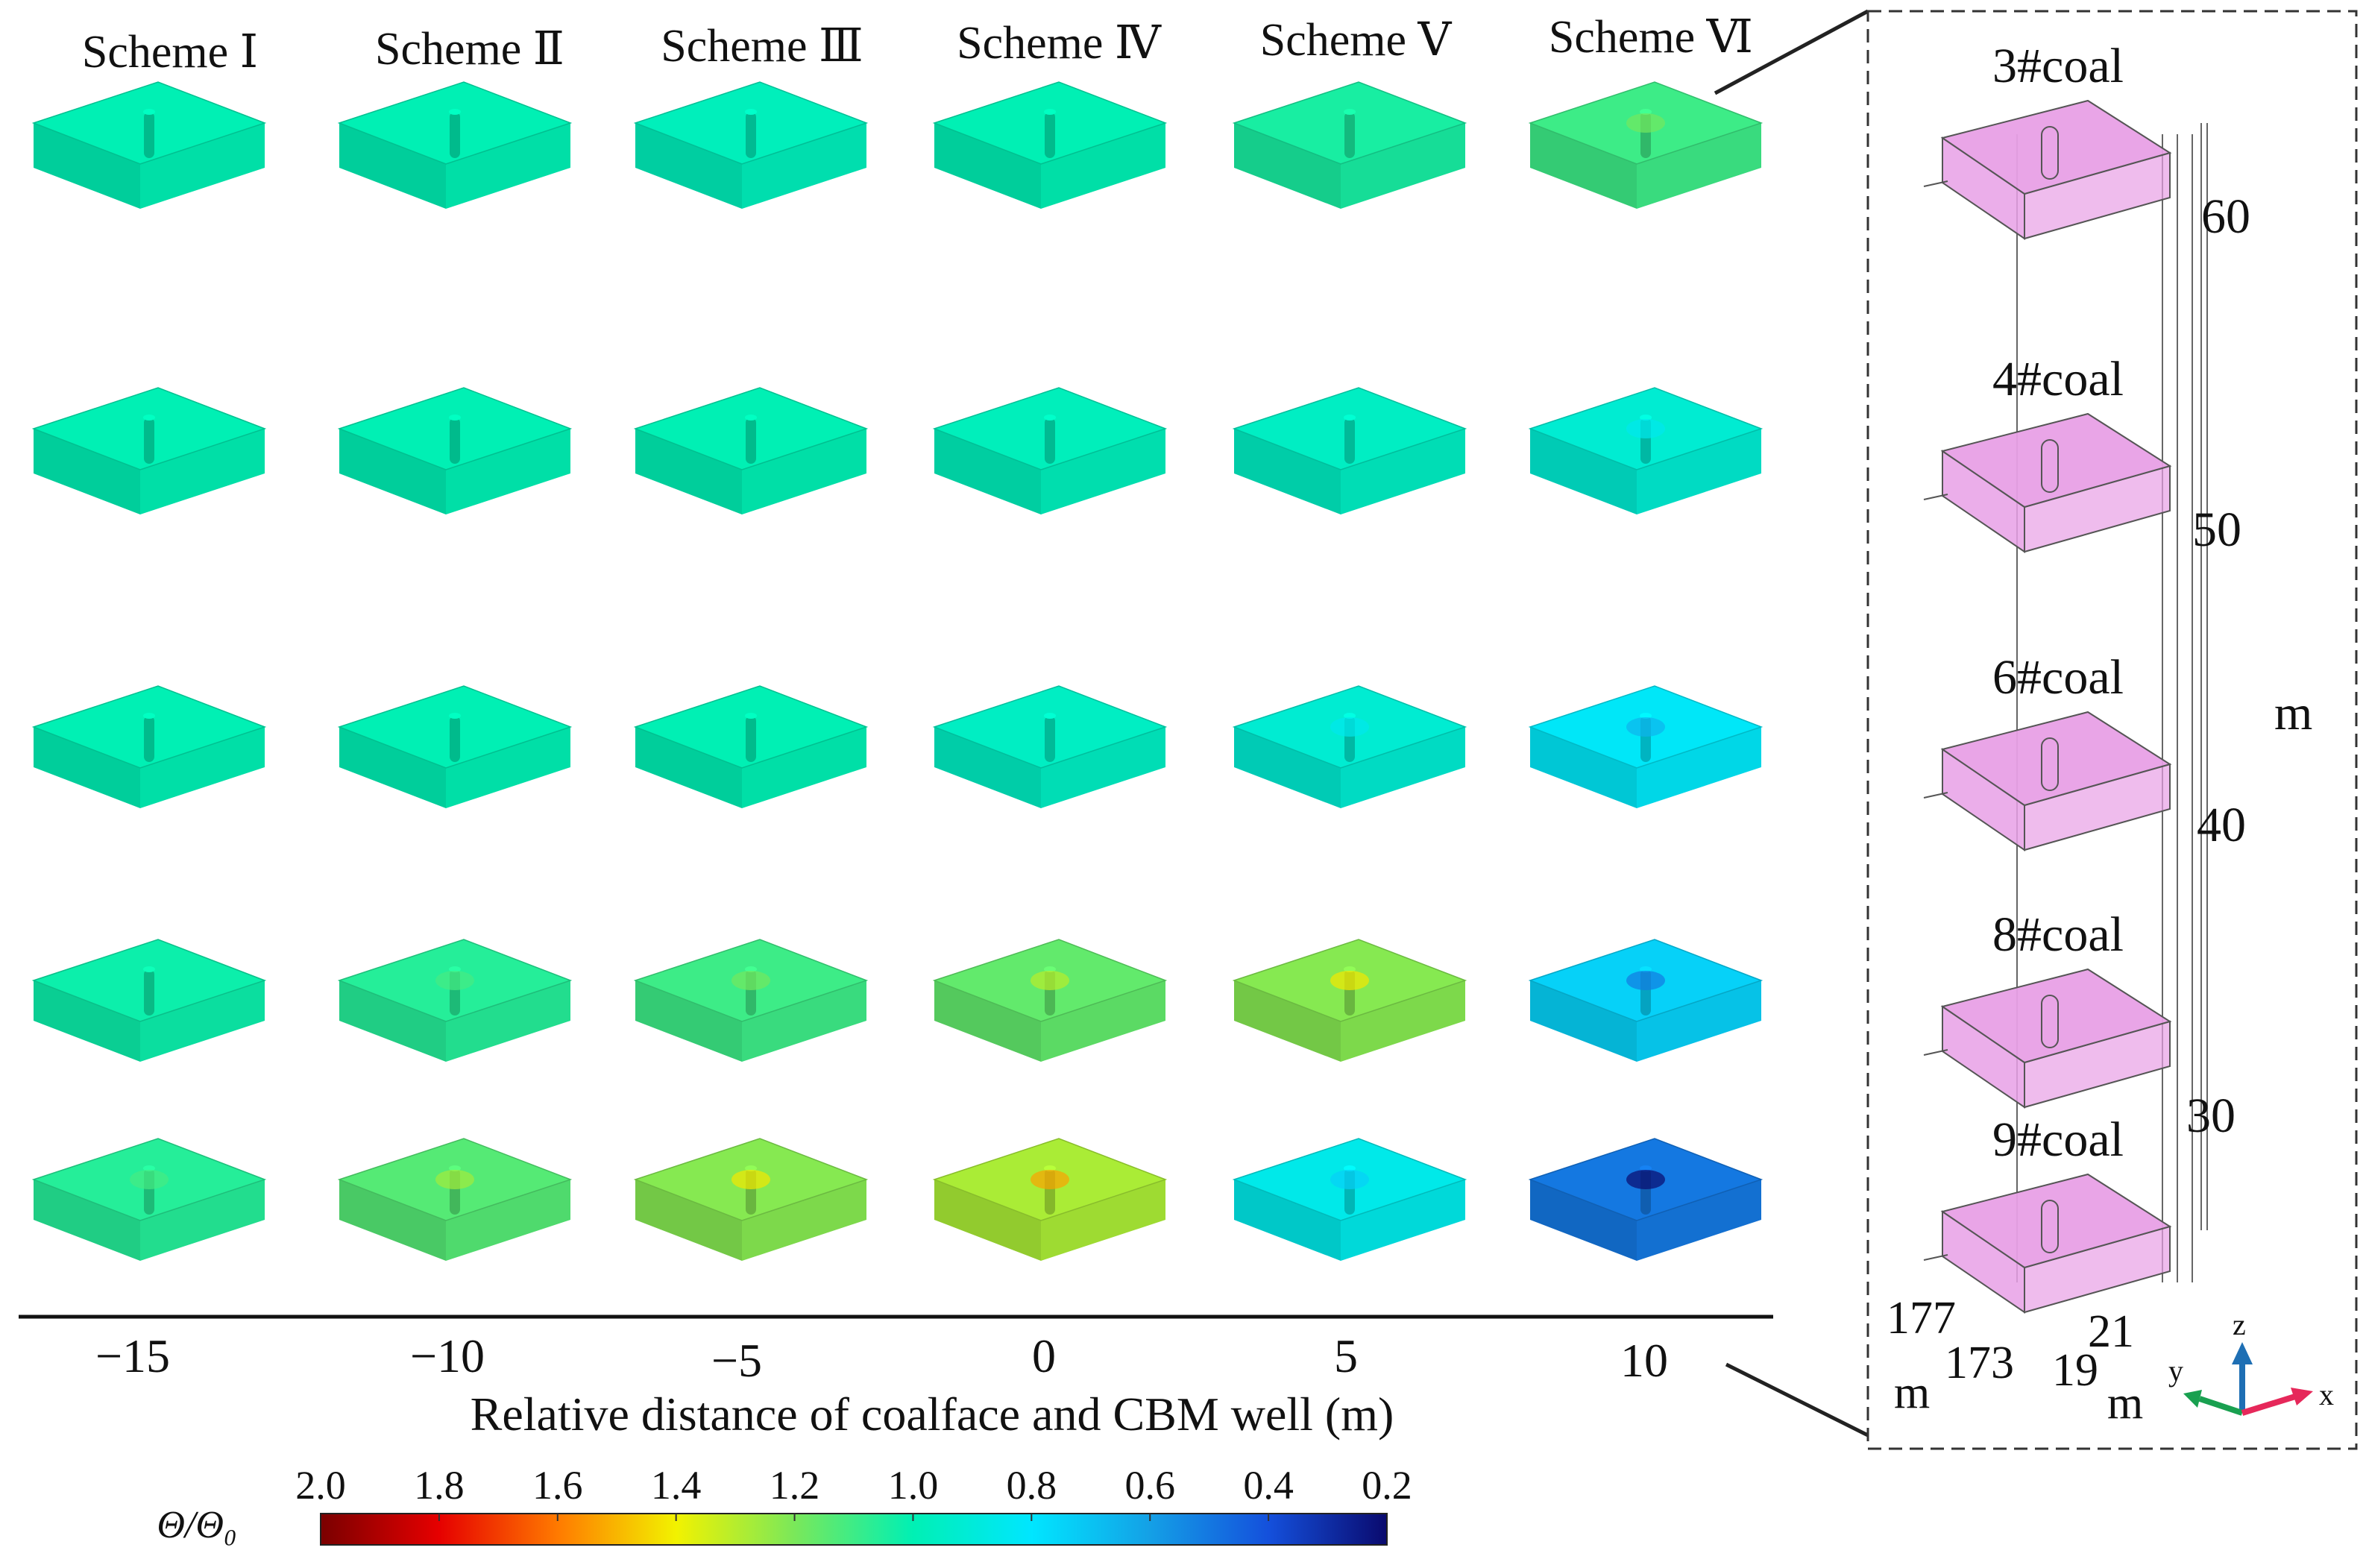 This screenshot has width=2366, height=1568. What do you see at coordinates (2239, 1324) in the screenshot?
I see `triad-z-label: z` at bounding box center [2239, 1324].